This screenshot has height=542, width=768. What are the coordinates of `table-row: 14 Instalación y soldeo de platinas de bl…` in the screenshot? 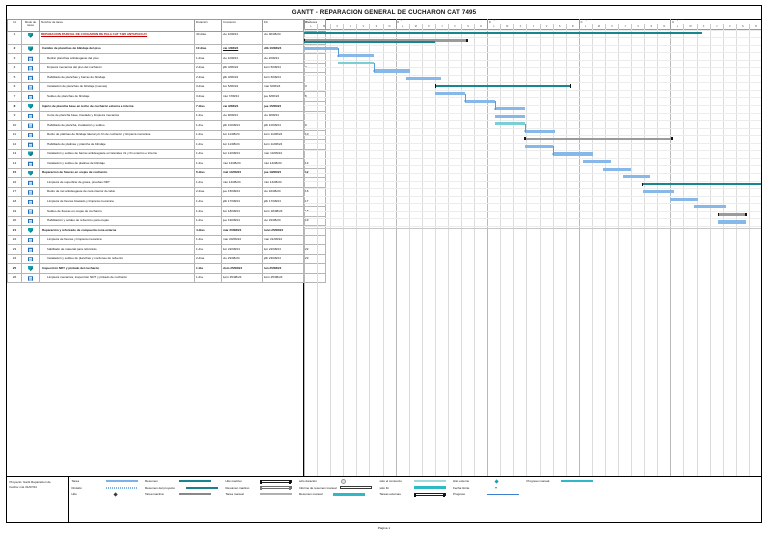 It's located at (166, 163).